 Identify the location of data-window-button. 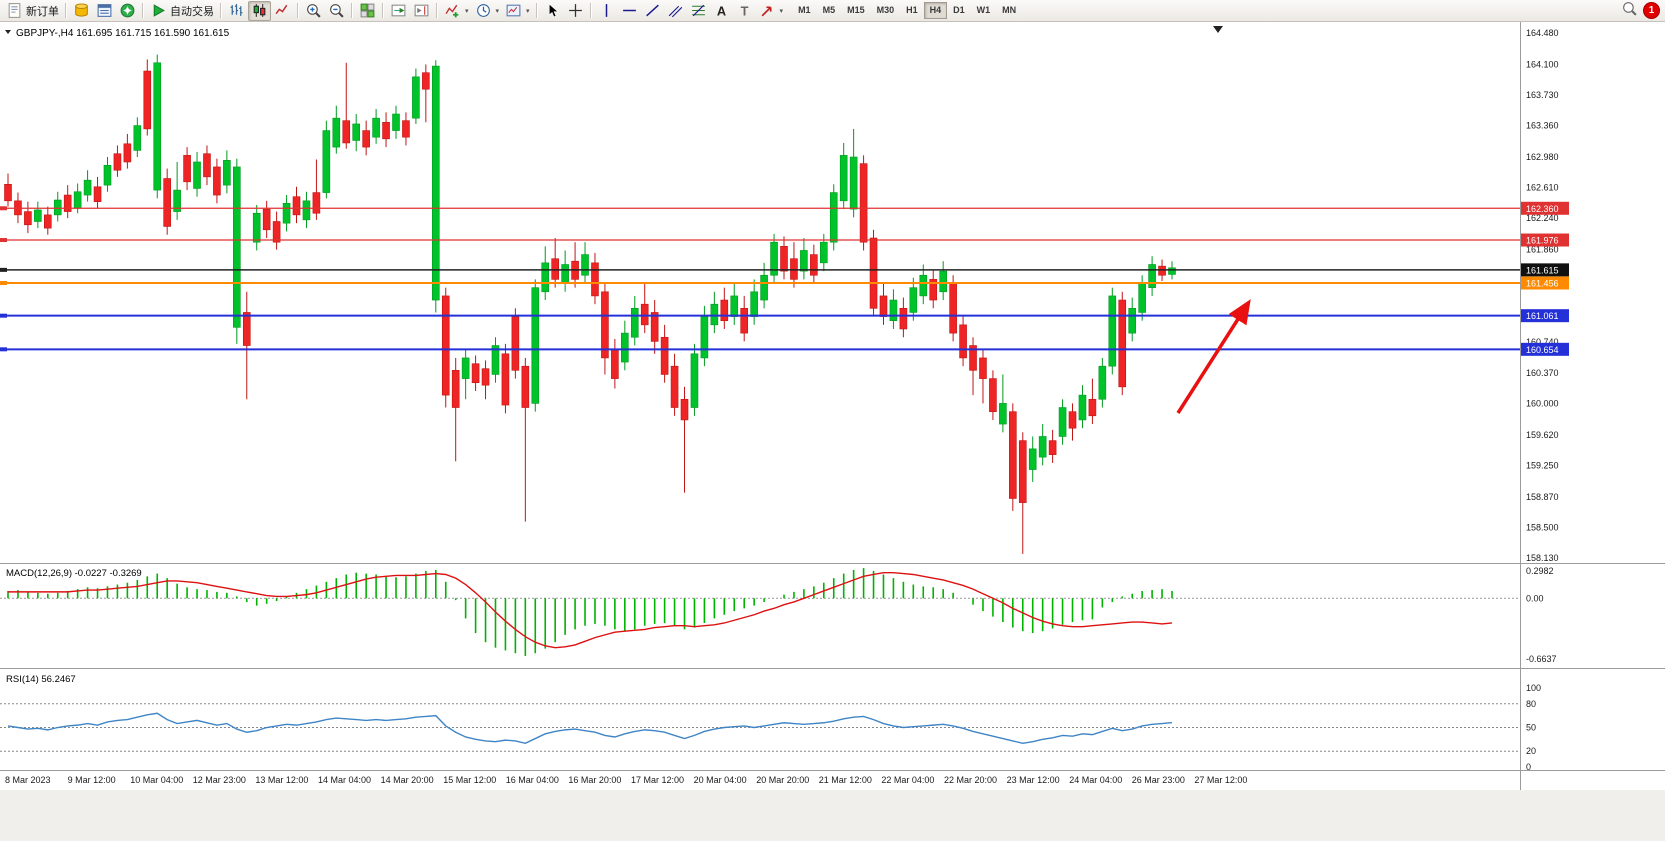
(104, 11).